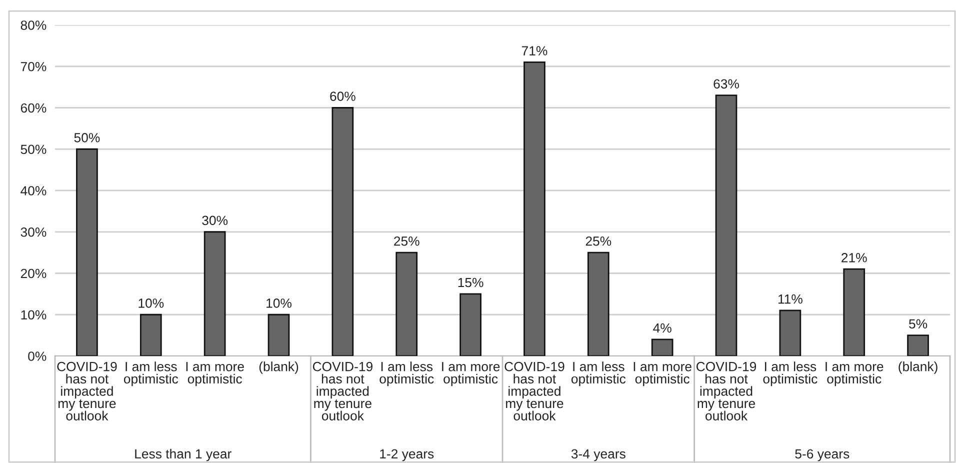 The height and width of the screenshot is (463, 956). What do you see at coordinates (726, 84) in the screenshot?
I see `data-label: 63%` at bounding box center [726, 84].